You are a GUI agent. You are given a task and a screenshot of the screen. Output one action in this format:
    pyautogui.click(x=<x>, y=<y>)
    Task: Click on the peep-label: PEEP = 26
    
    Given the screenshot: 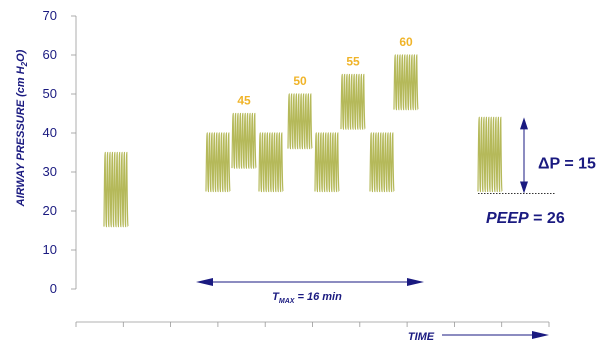 What is the action you would take?
    pyautogui.click(x=525, y=218)
    